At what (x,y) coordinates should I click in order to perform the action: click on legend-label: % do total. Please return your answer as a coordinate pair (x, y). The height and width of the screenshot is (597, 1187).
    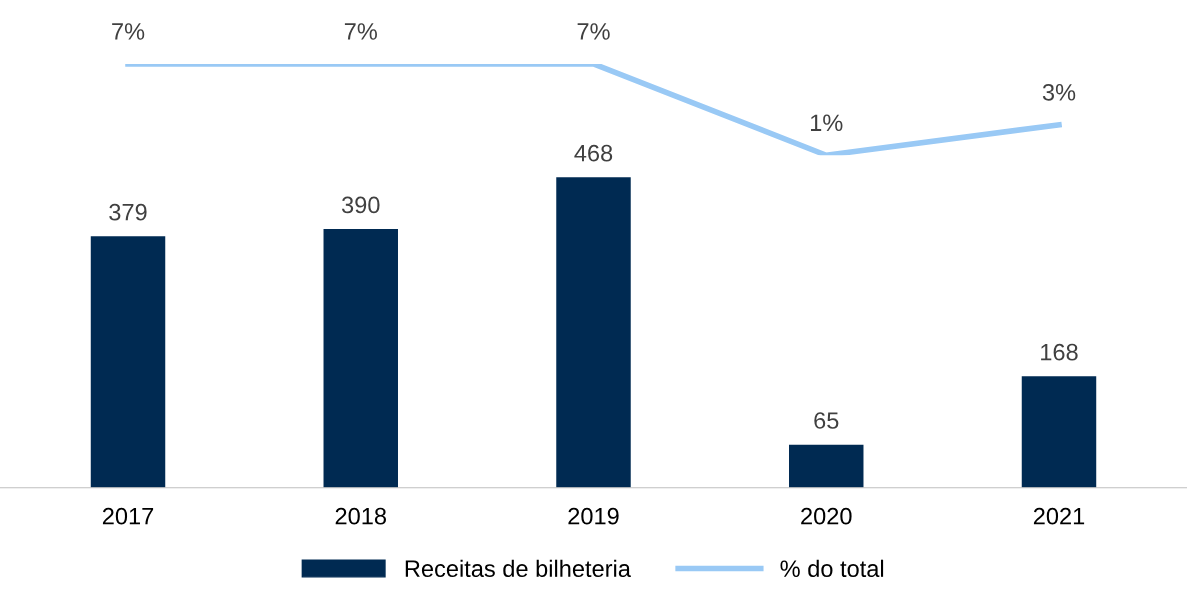
    Looking at the image, I should click on (832, 568).